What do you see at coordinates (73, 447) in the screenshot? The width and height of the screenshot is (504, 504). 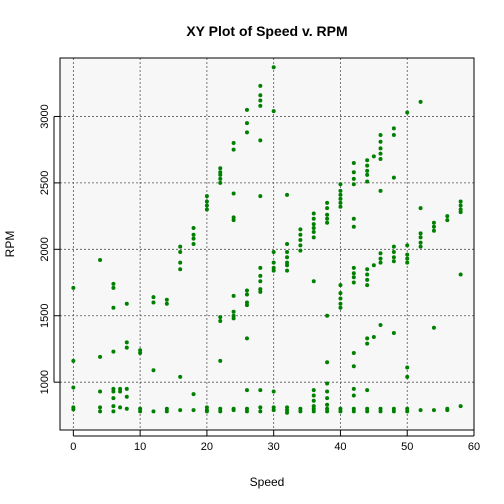 I see `x-tick-label: 0` at bounding box center [73, 447].